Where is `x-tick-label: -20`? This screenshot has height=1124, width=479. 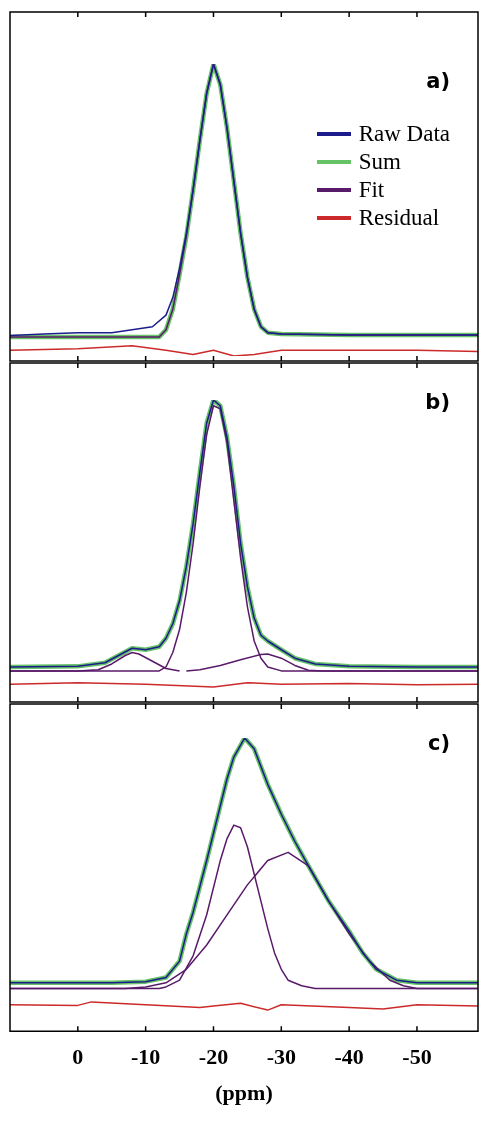 x-tick-label: -20 is located at coordinates (213, 1057).